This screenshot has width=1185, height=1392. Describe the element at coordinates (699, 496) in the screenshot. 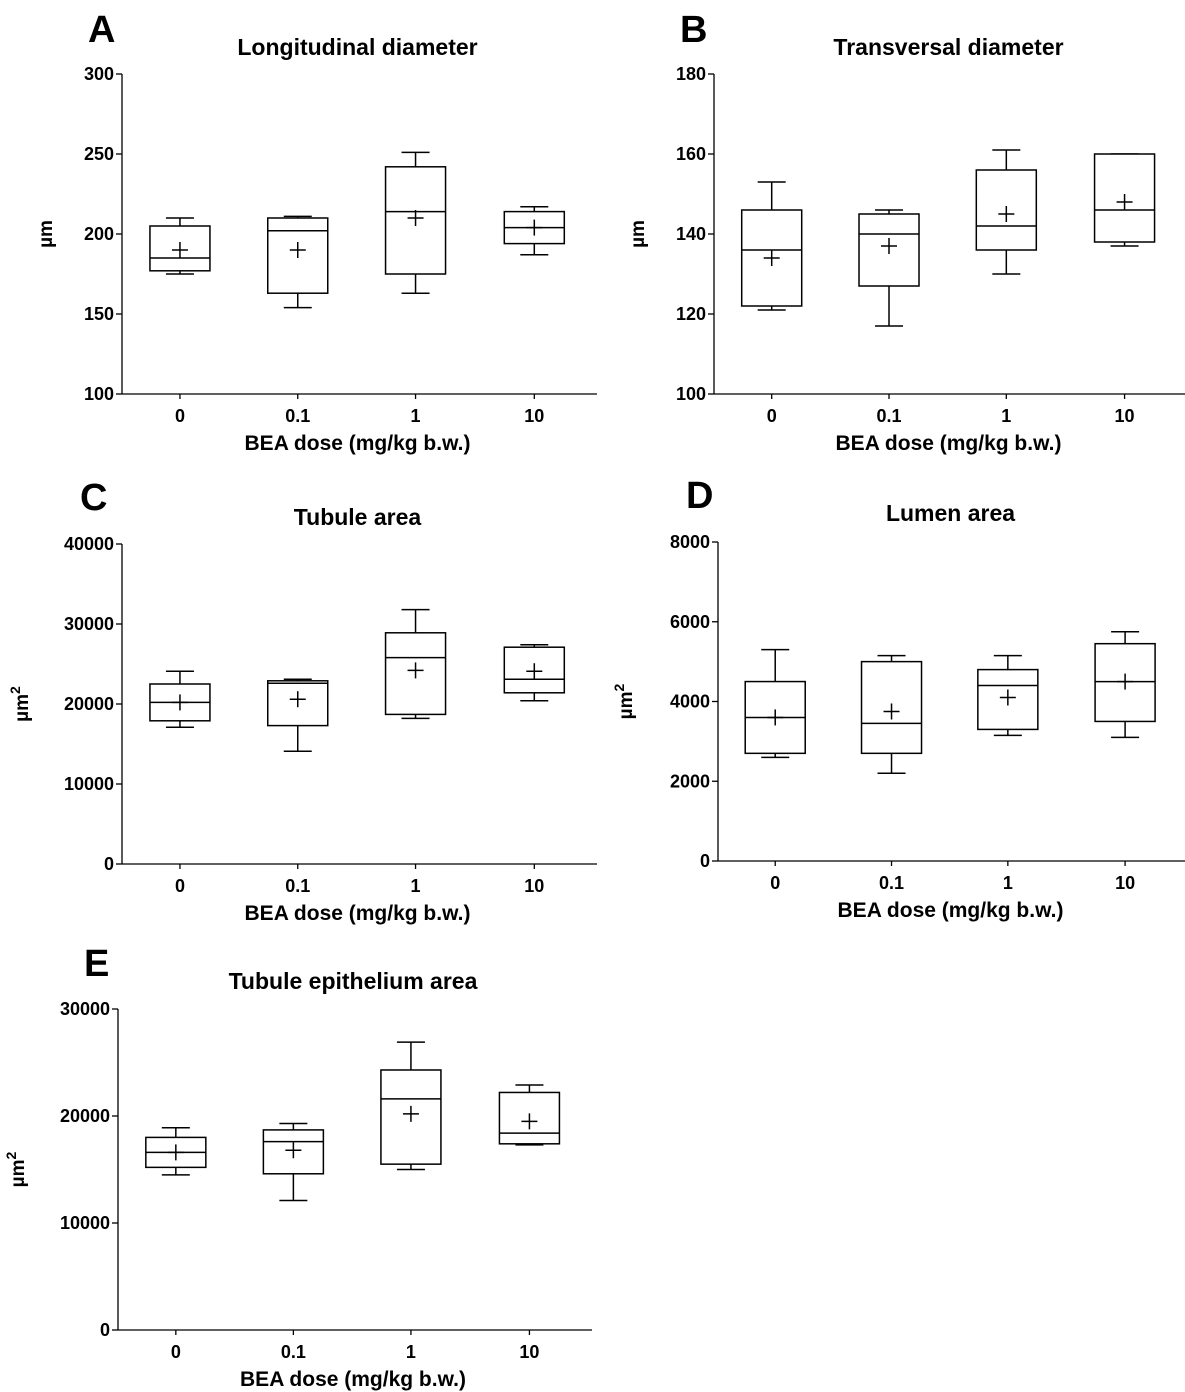

I see `panel-letter: D` at that location.